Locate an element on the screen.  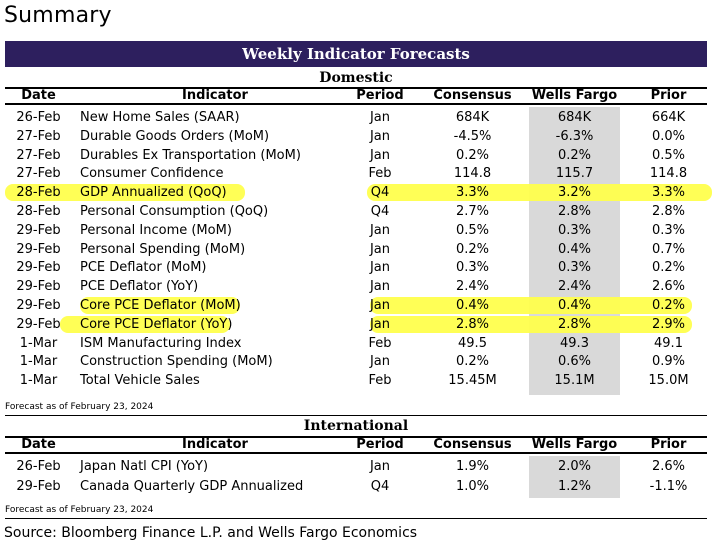
cell-consensus: 1.9% is located at coordinates (472, 466).